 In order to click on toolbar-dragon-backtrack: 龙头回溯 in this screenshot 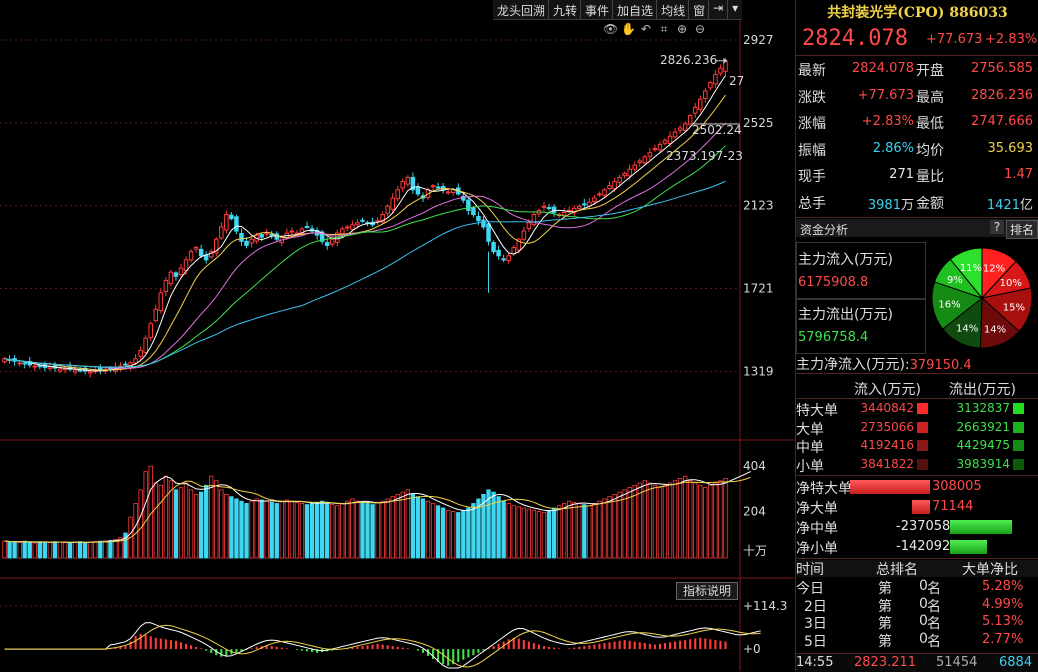, I will do `click(521, 9)`.